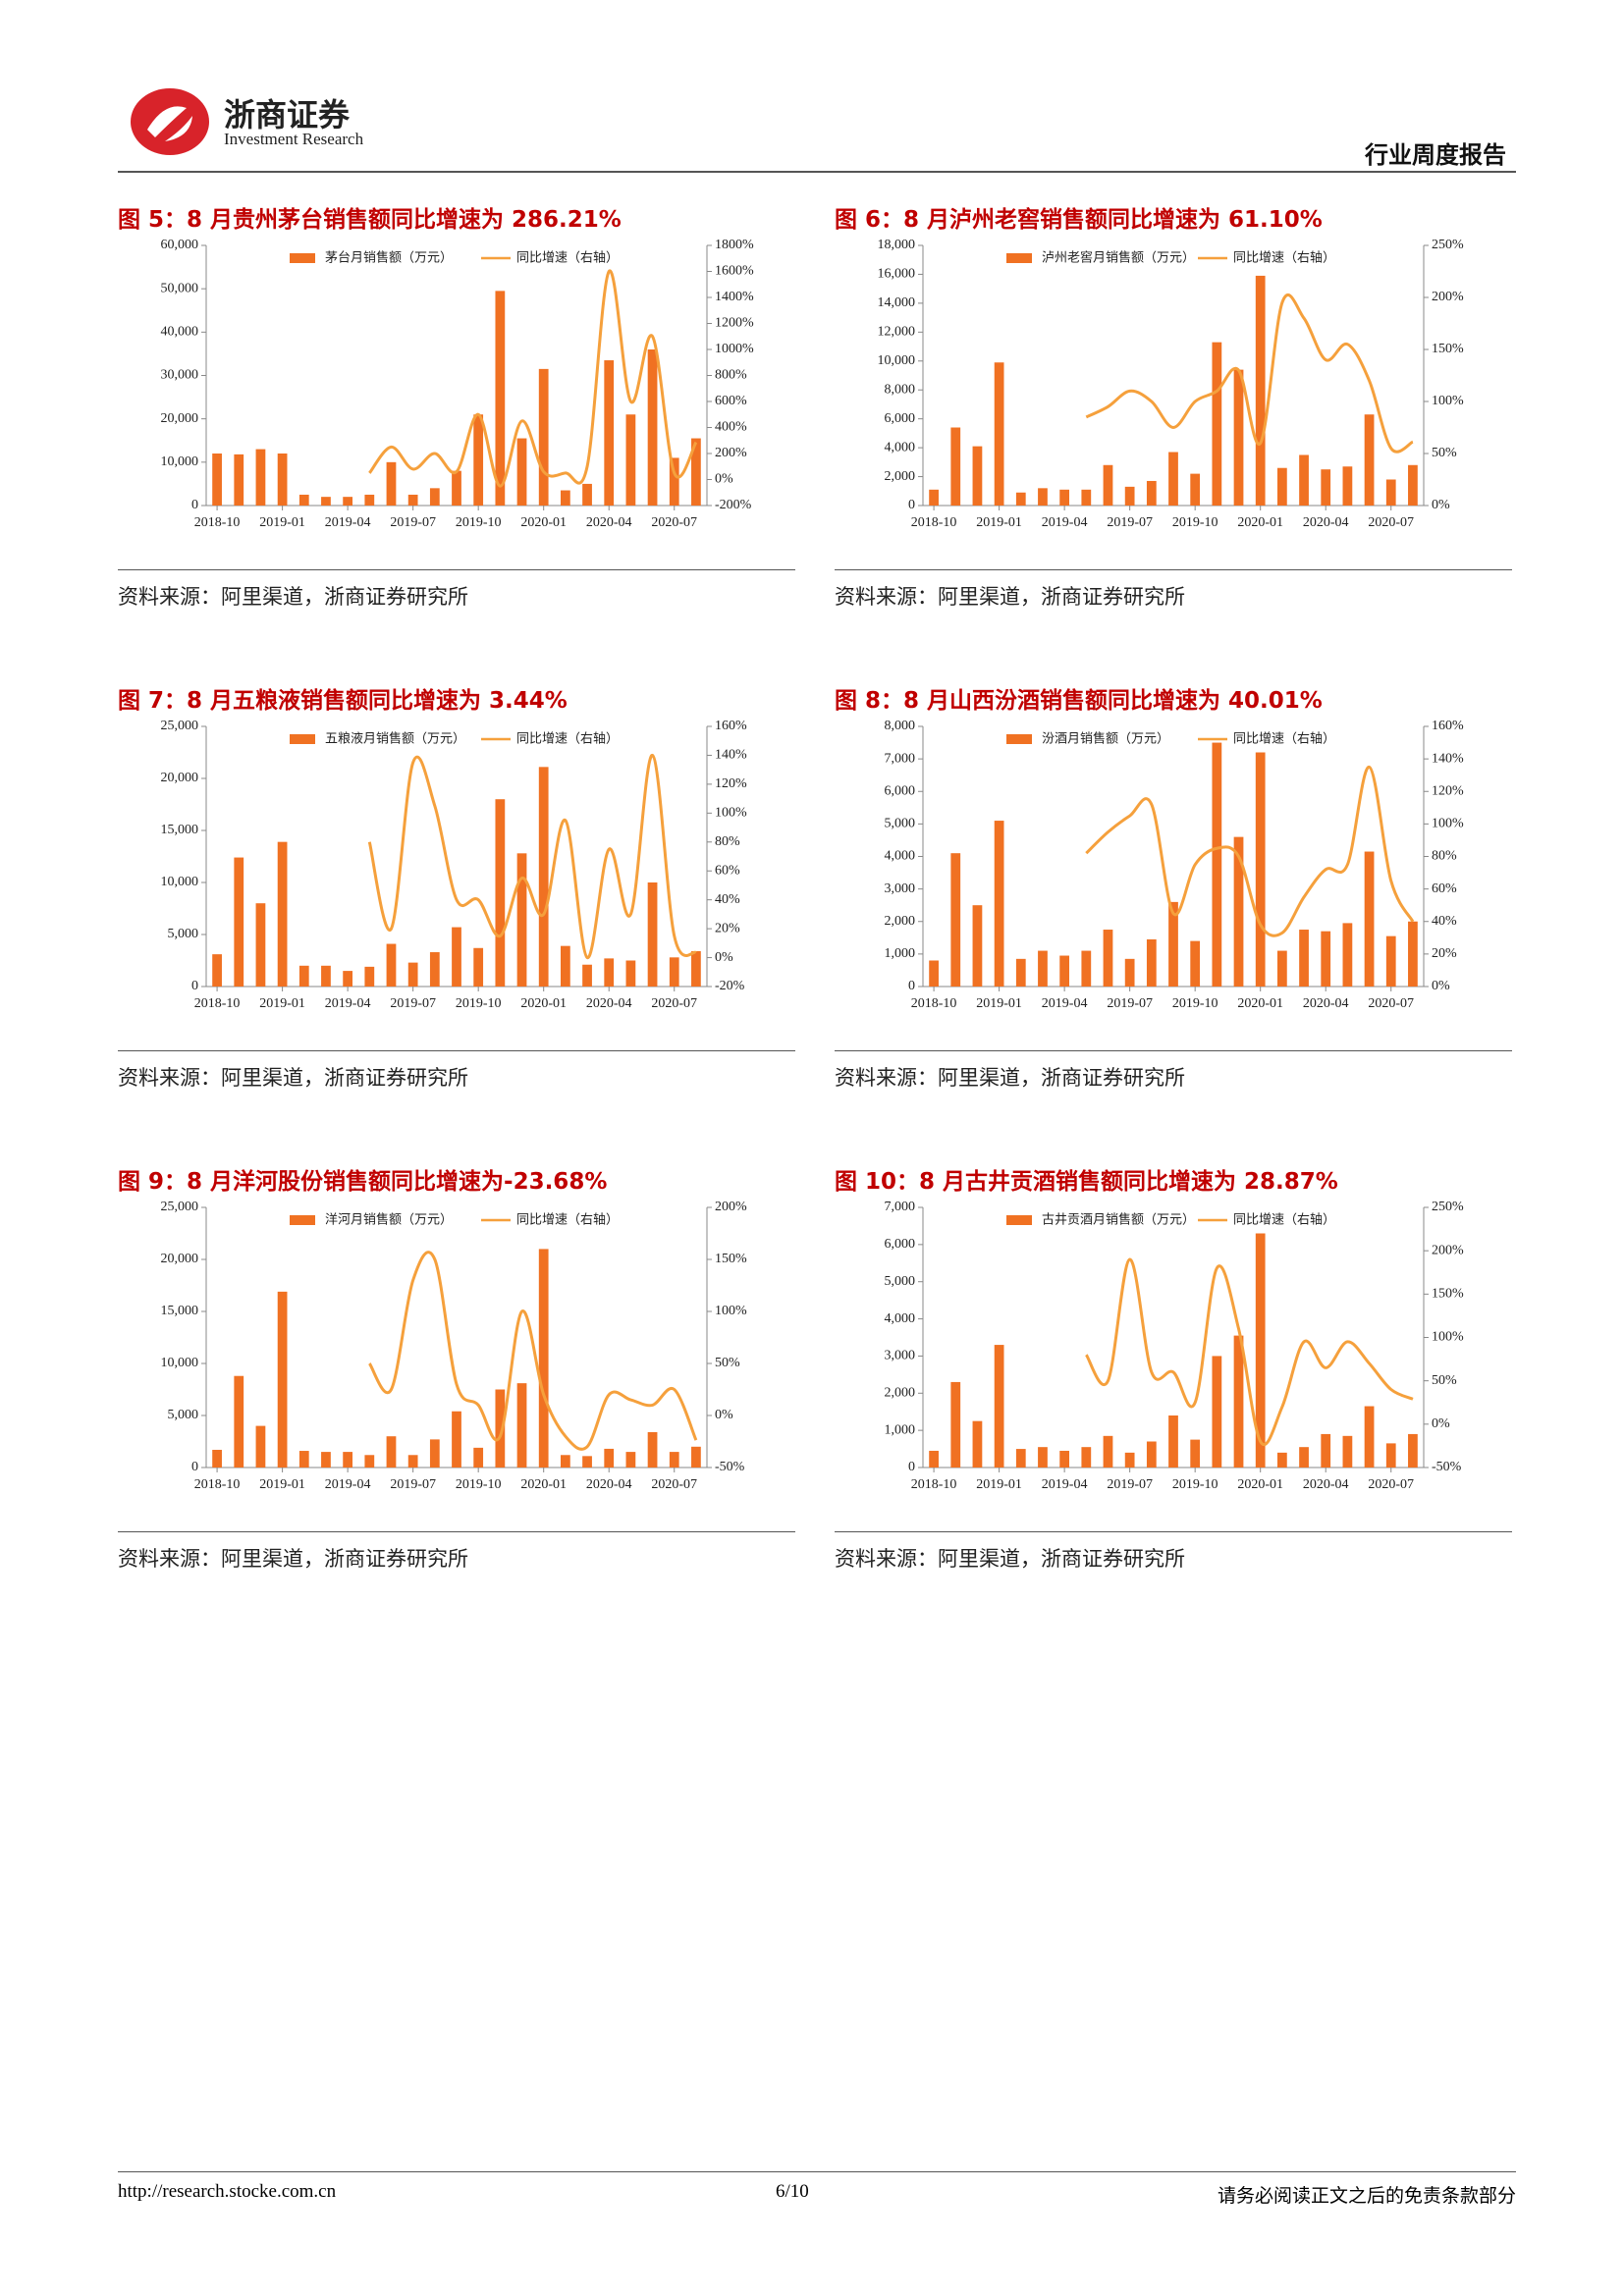 This screenshot has height=2296, width=1624. I want to click on figure-title: 图 7：8 月五粮液销售额同比增速为 3.44%, so click(343, 701).